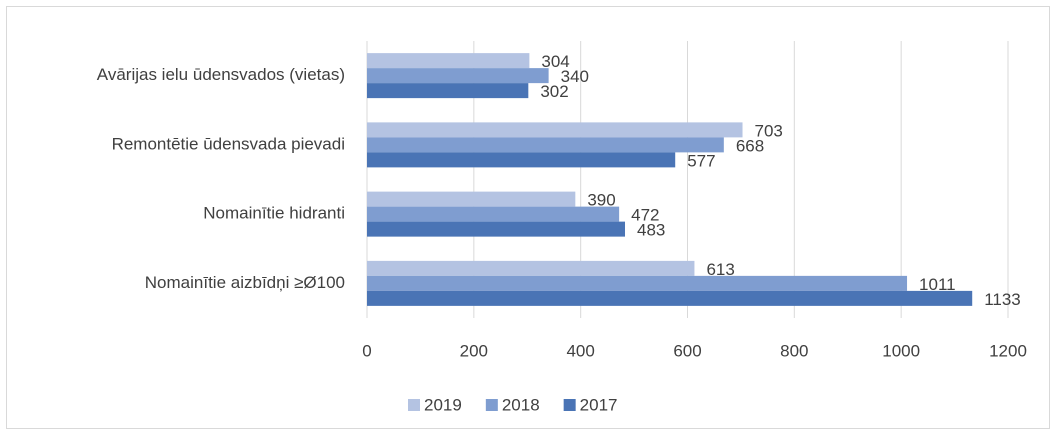  Describe the element at coordinates (1002, 299) in the screenshot. I see `data-label: 1133` at that location.